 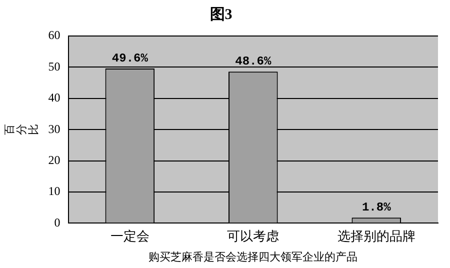 I want to click on y-tick-label: 50, so click(x=54, y=66).